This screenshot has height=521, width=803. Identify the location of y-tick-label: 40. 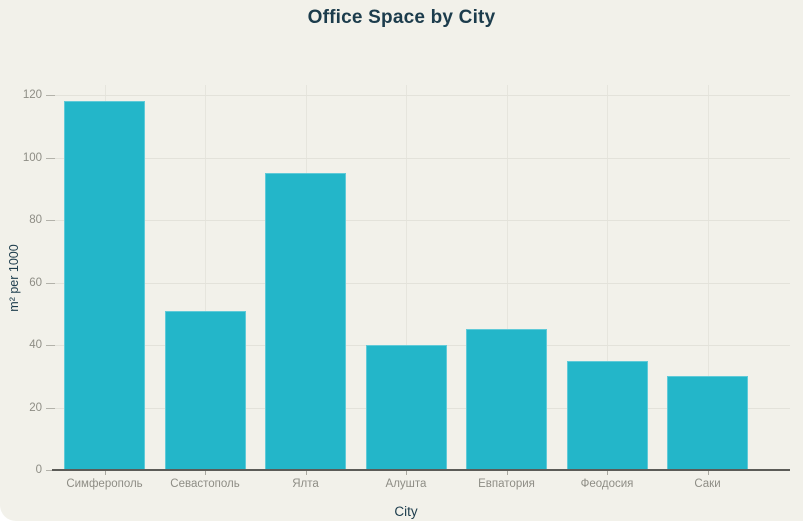
(35, 345).